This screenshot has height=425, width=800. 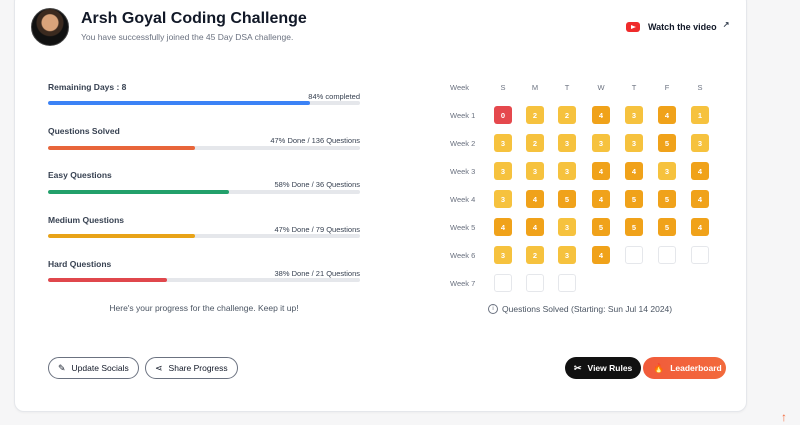 What do you see at coordinates (100, 368) in the screenshot?
I see `update-socials-label: Update Socials` at bounding box center [100, 368].